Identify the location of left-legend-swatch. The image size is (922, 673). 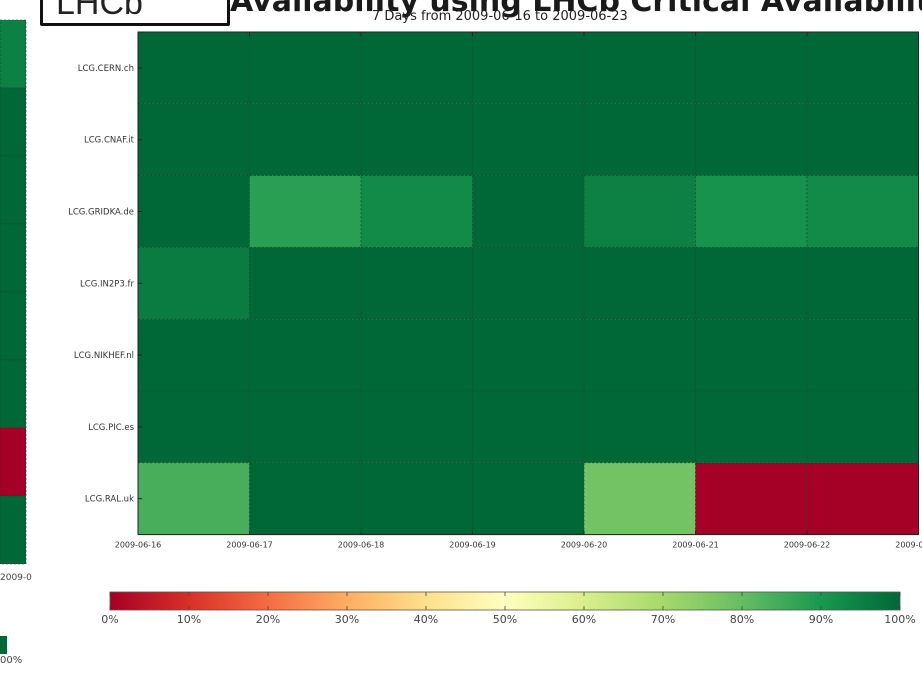
(3, 645).